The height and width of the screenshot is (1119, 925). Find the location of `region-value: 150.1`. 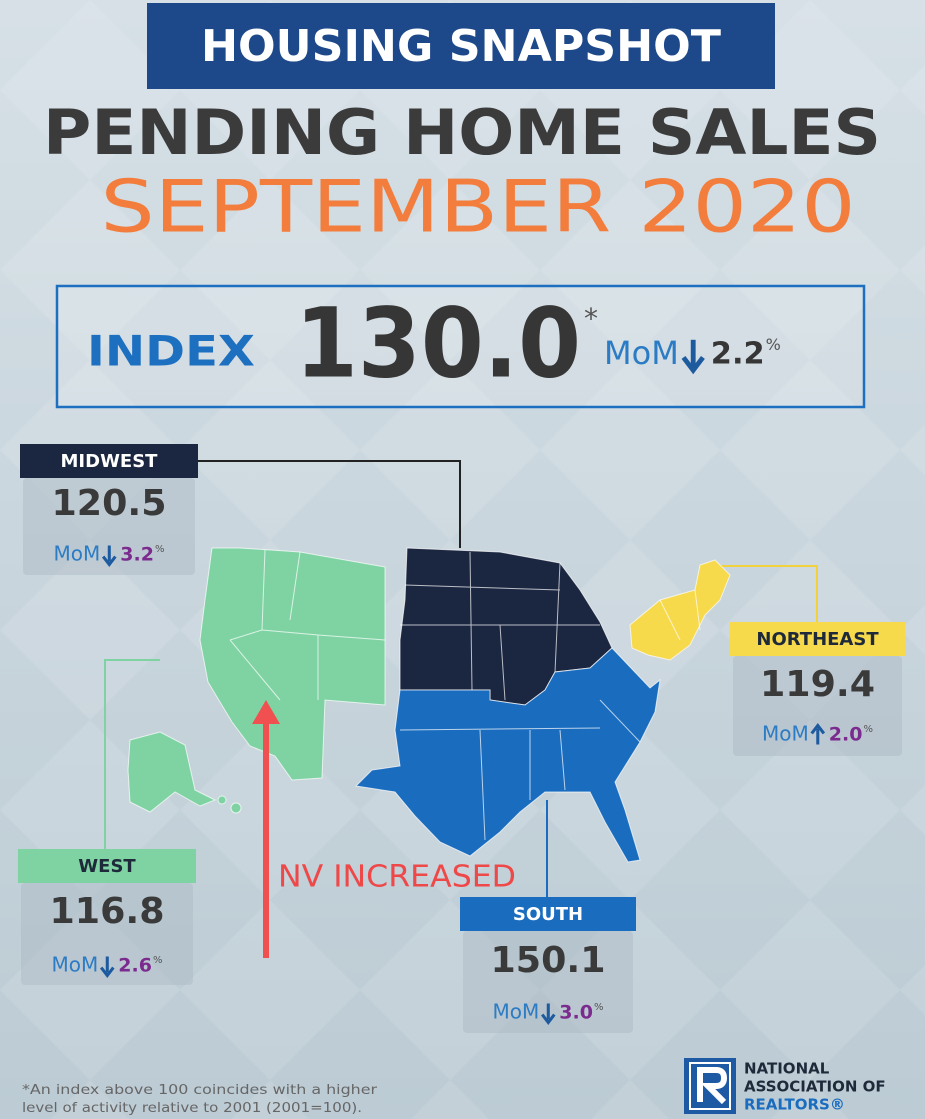

region-value: 150.1 is located at coordinates (548, 960).